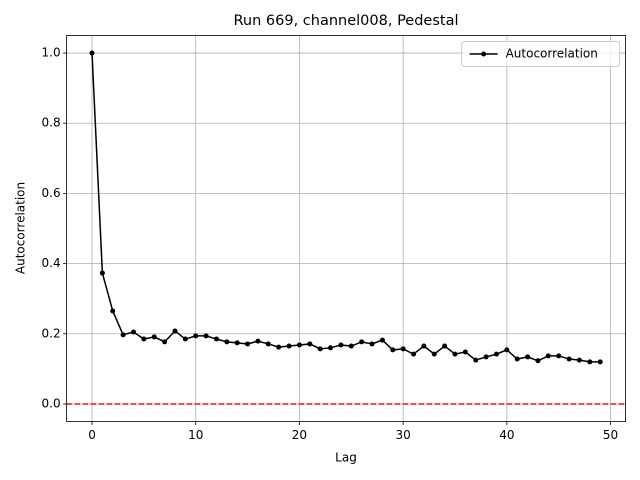 This screenshot has height=480, width=640. I want to click on x-axis-label: Lag, so click(346, 458).